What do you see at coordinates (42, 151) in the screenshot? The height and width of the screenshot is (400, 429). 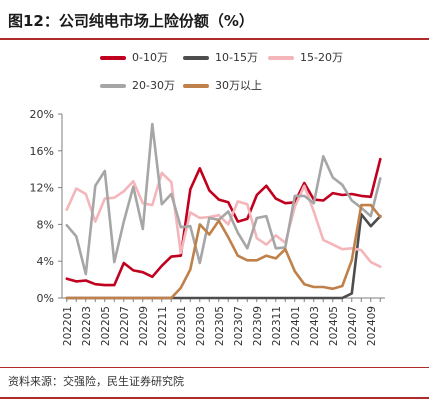 I see `y-tick-label: 16%` at bounding box center [42, 151].